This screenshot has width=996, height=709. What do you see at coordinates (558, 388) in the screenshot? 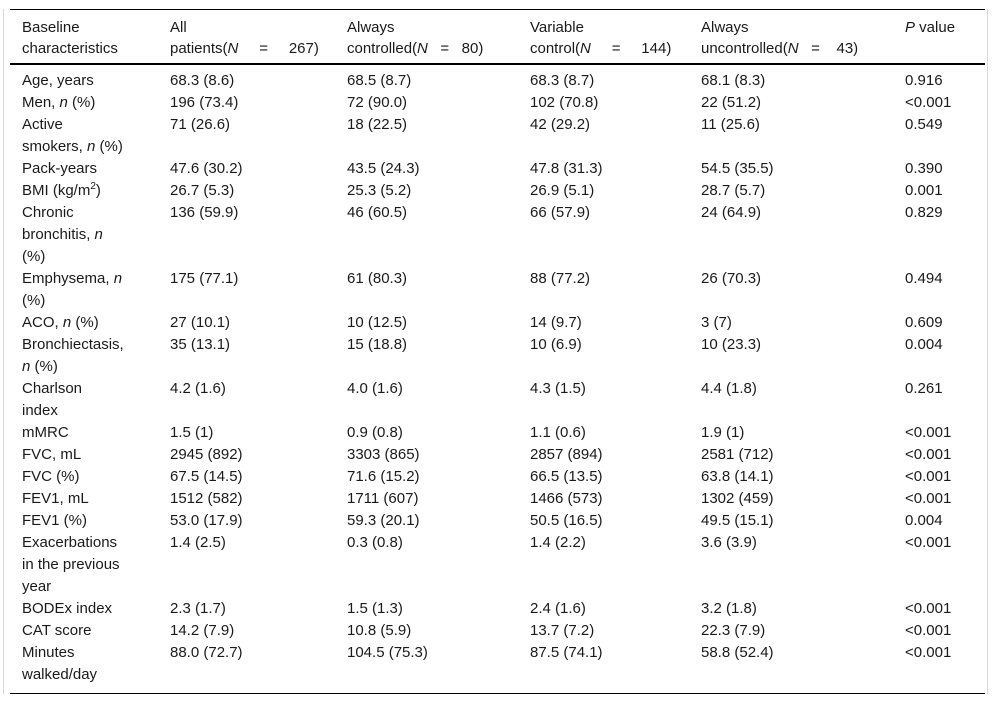
I see `cell-variable-control: 4.3 (1.5)` at bounding box center [558, 388].